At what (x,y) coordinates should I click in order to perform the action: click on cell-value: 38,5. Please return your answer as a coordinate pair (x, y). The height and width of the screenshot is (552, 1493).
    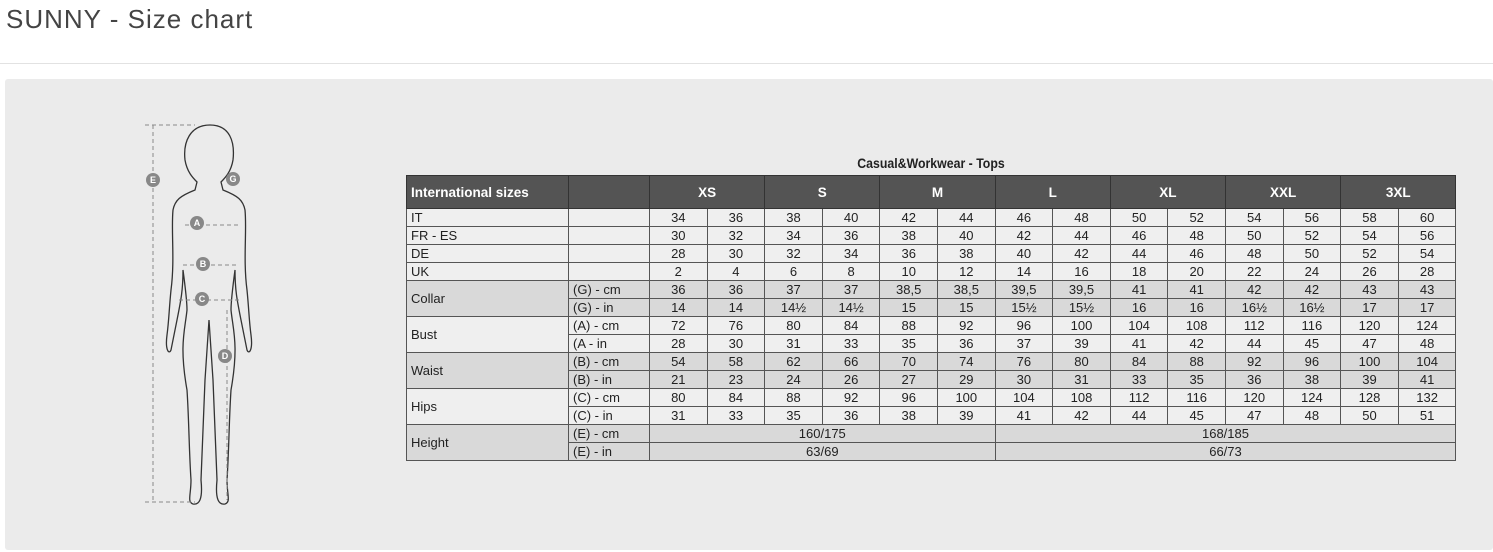
    Looking at the image, I should click on (908, 289).